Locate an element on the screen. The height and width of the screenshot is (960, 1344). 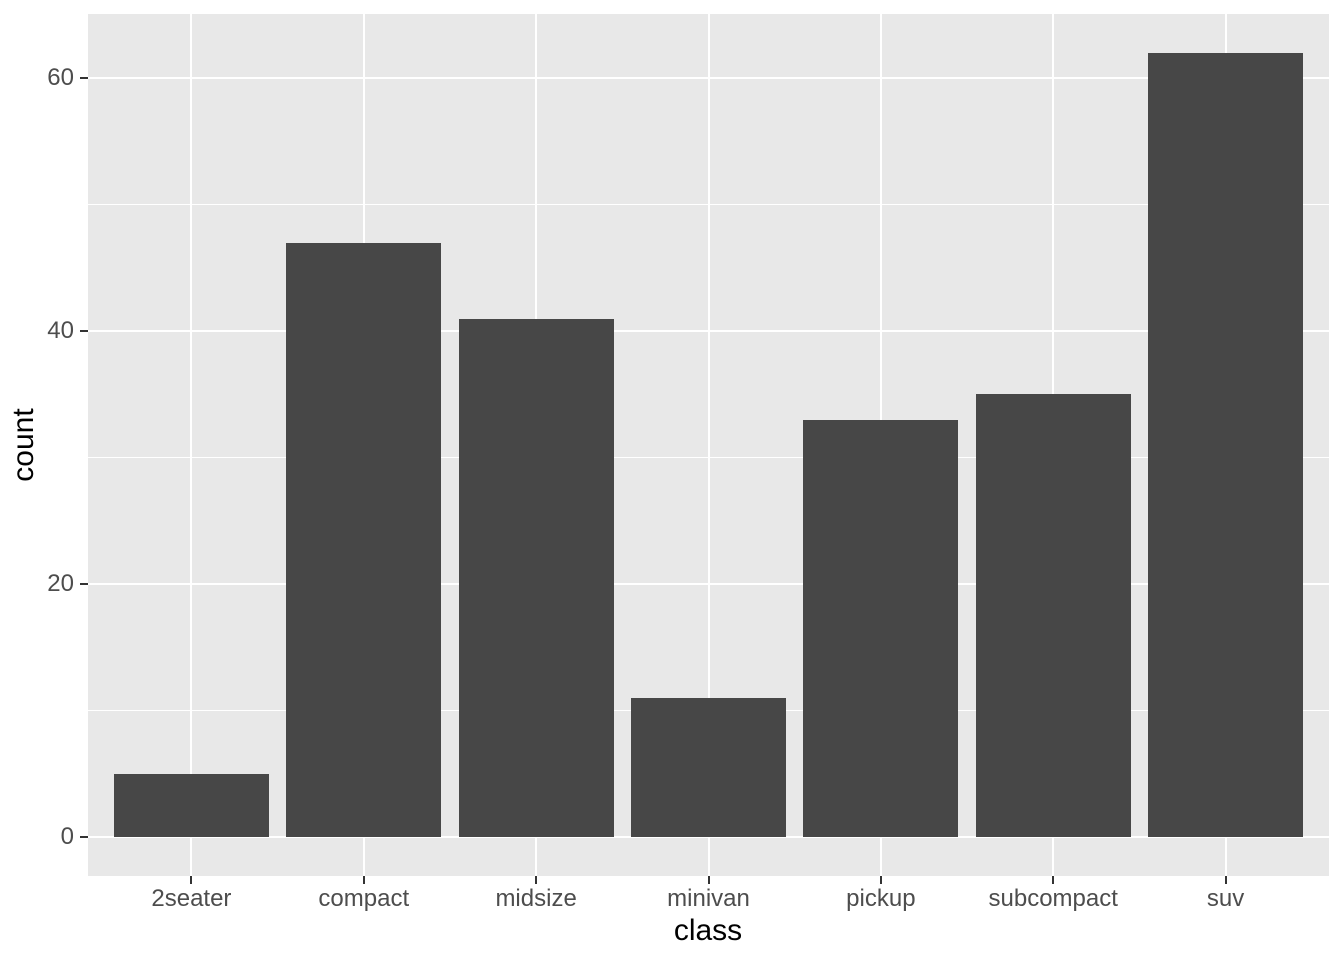
x-axis-title: class is located at coordinates (708, 930).